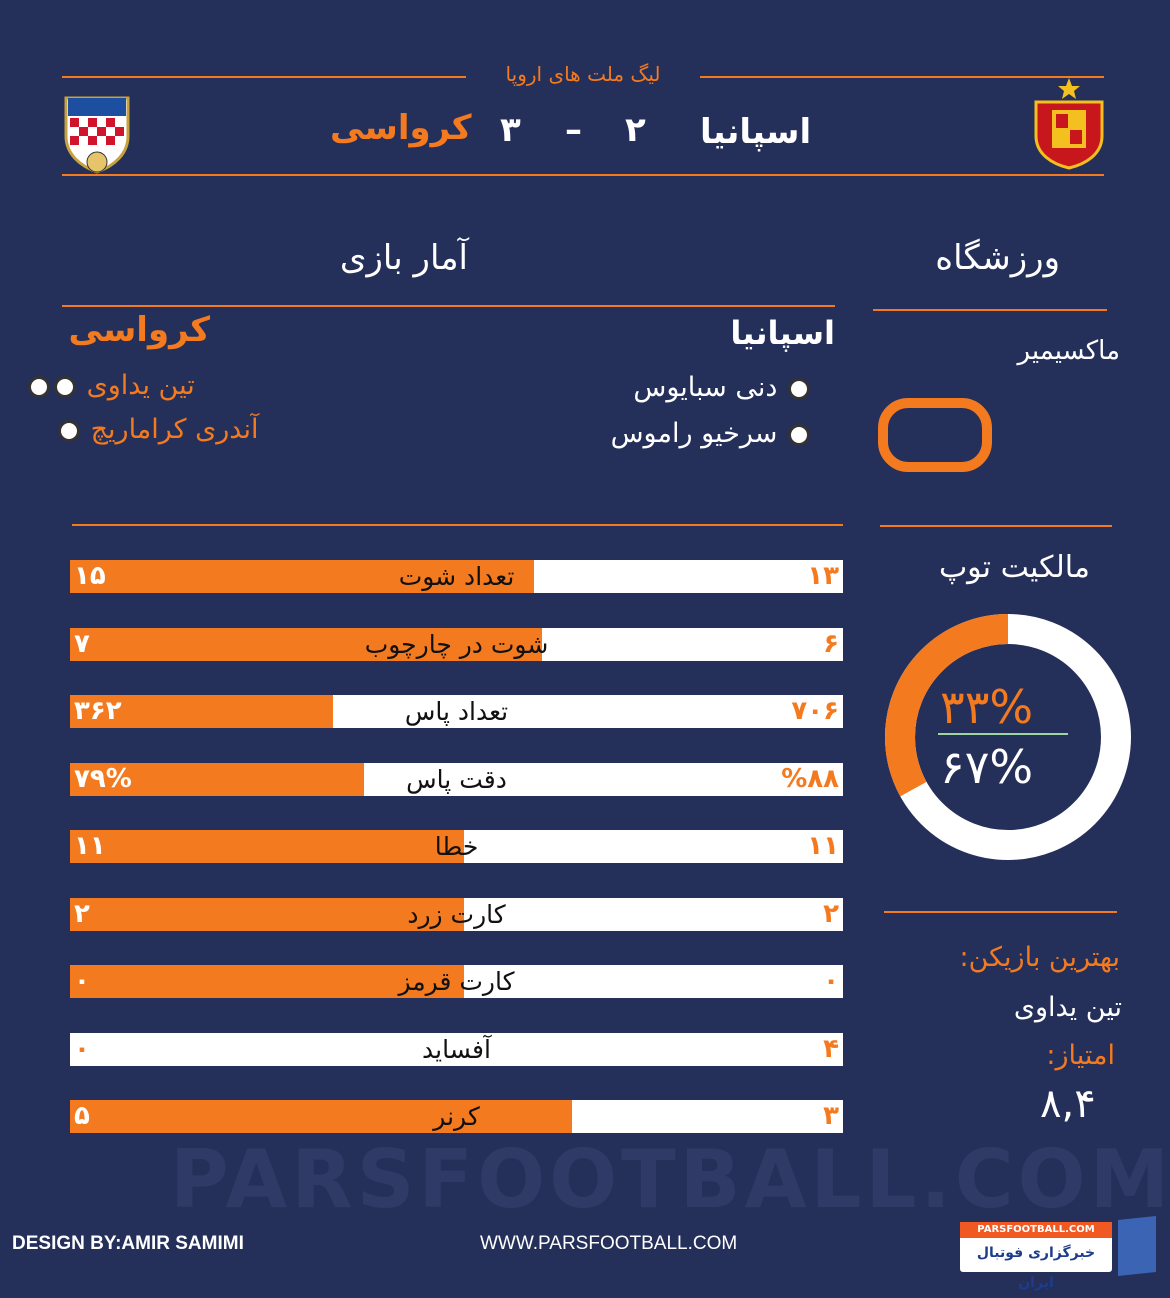 The height and width of the screenshot is (1298, 1170). I want to click on scorer-name: آندری کراماریچ, so click(174, 429).